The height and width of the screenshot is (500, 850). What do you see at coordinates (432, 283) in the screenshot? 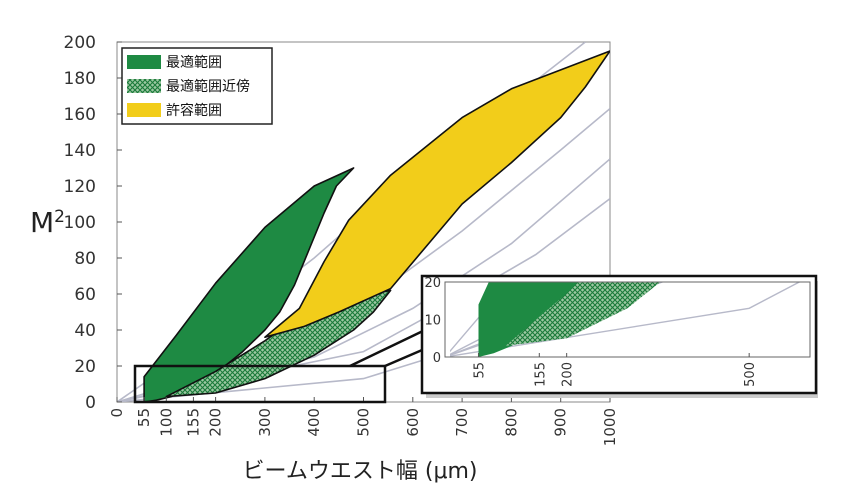
I see `inset-y-tick-label: 20` at bounding box center [432, 283].